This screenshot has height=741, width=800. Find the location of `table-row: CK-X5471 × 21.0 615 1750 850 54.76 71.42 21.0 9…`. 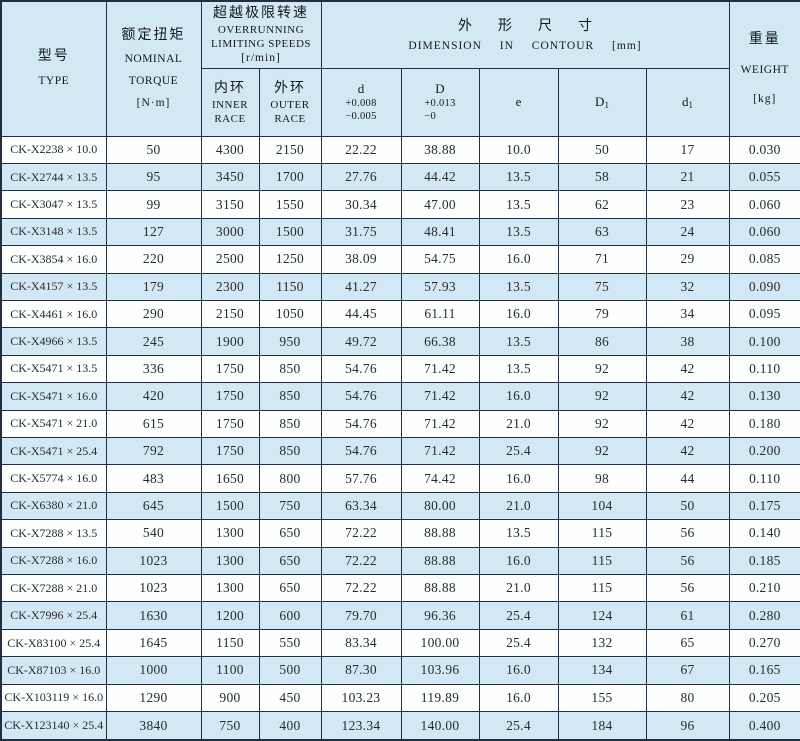

table-row: CK-X5471 × 21.0 615 1750 850 54.76 71.42 21.0 9… is located at coordinates (400, 423).